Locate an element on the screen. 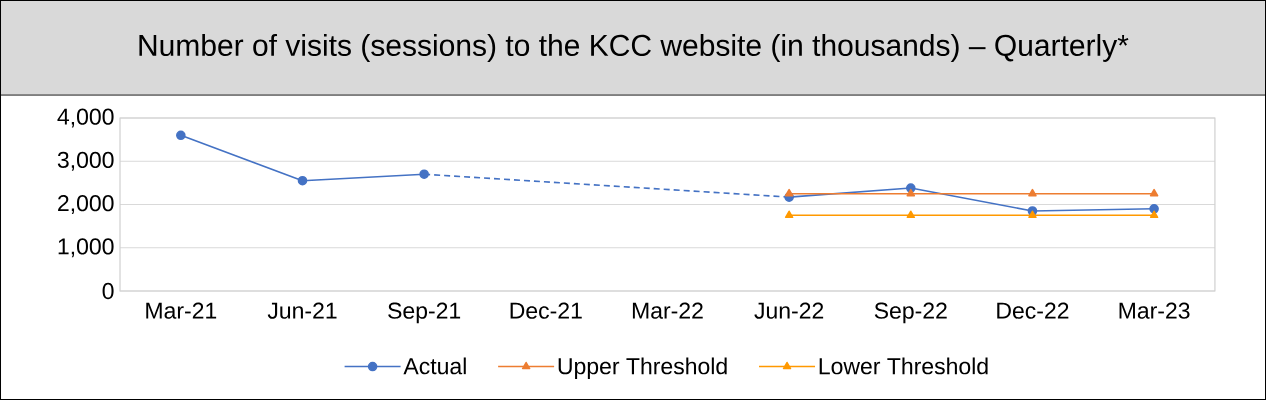  y-tick-label: 0 is located at coordinates (108, 291).